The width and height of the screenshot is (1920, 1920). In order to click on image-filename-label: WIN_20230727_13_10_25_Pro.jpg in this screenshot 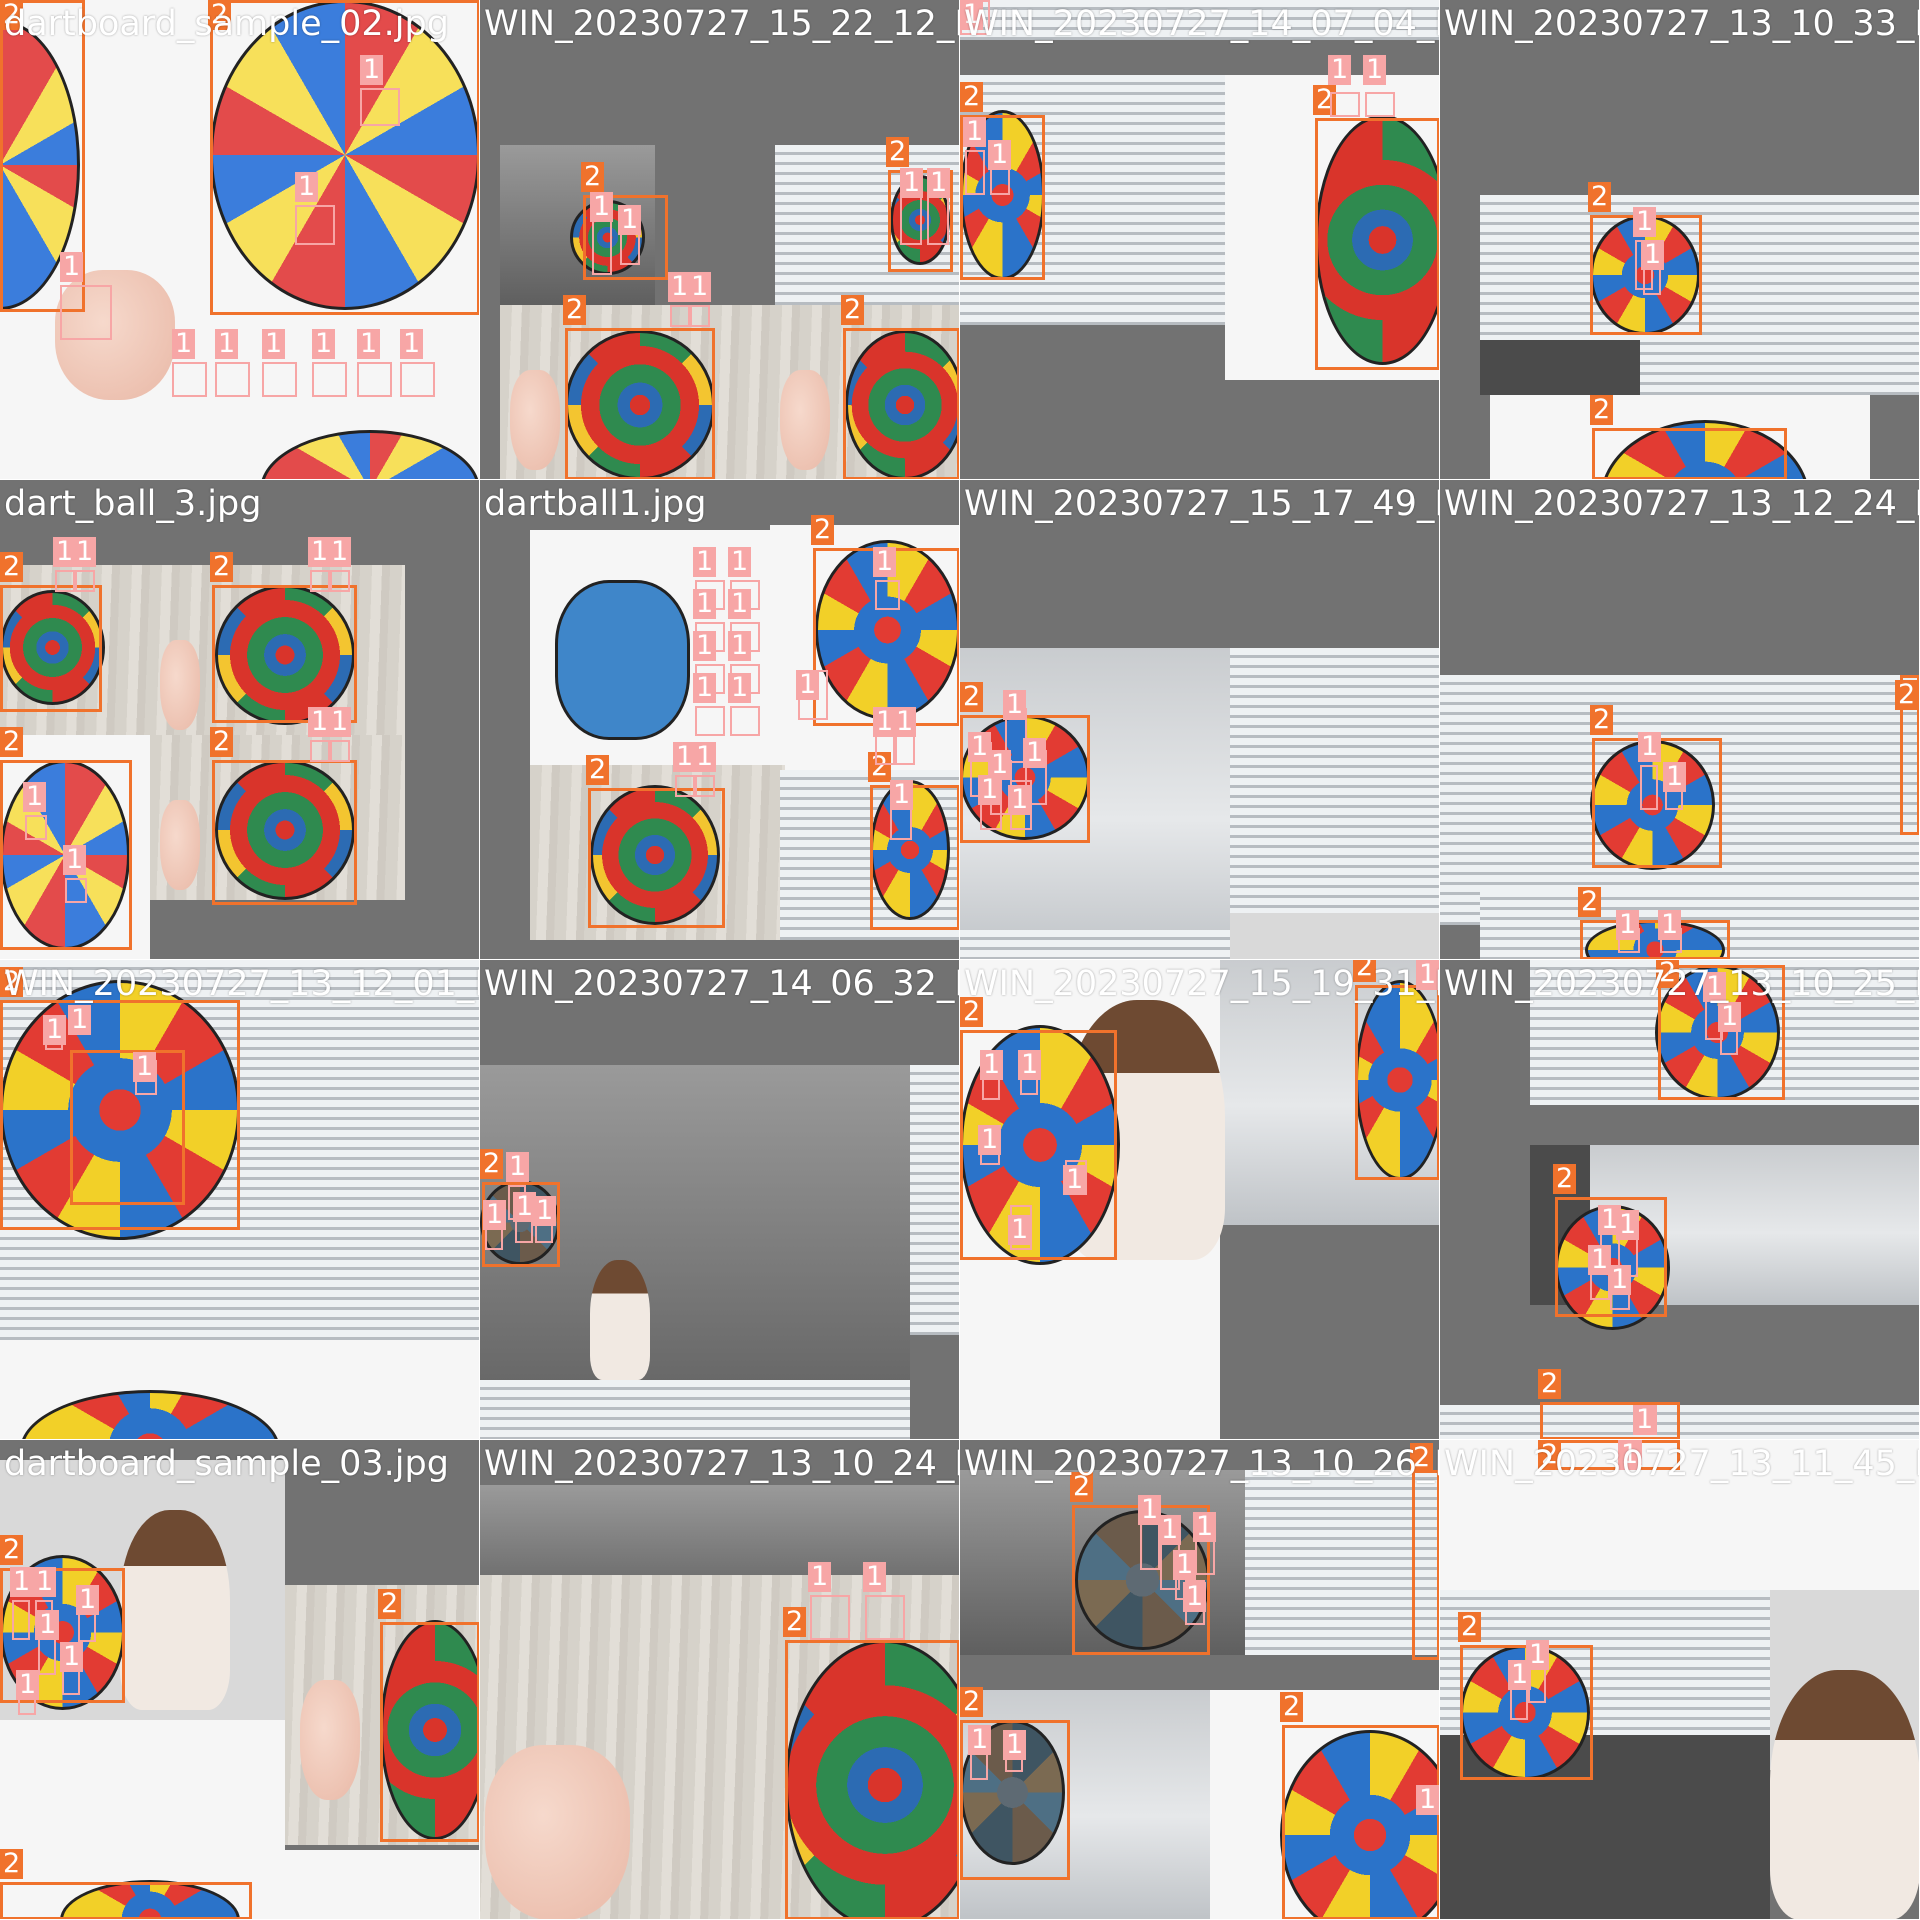, I will do `click(1681, 984)`.